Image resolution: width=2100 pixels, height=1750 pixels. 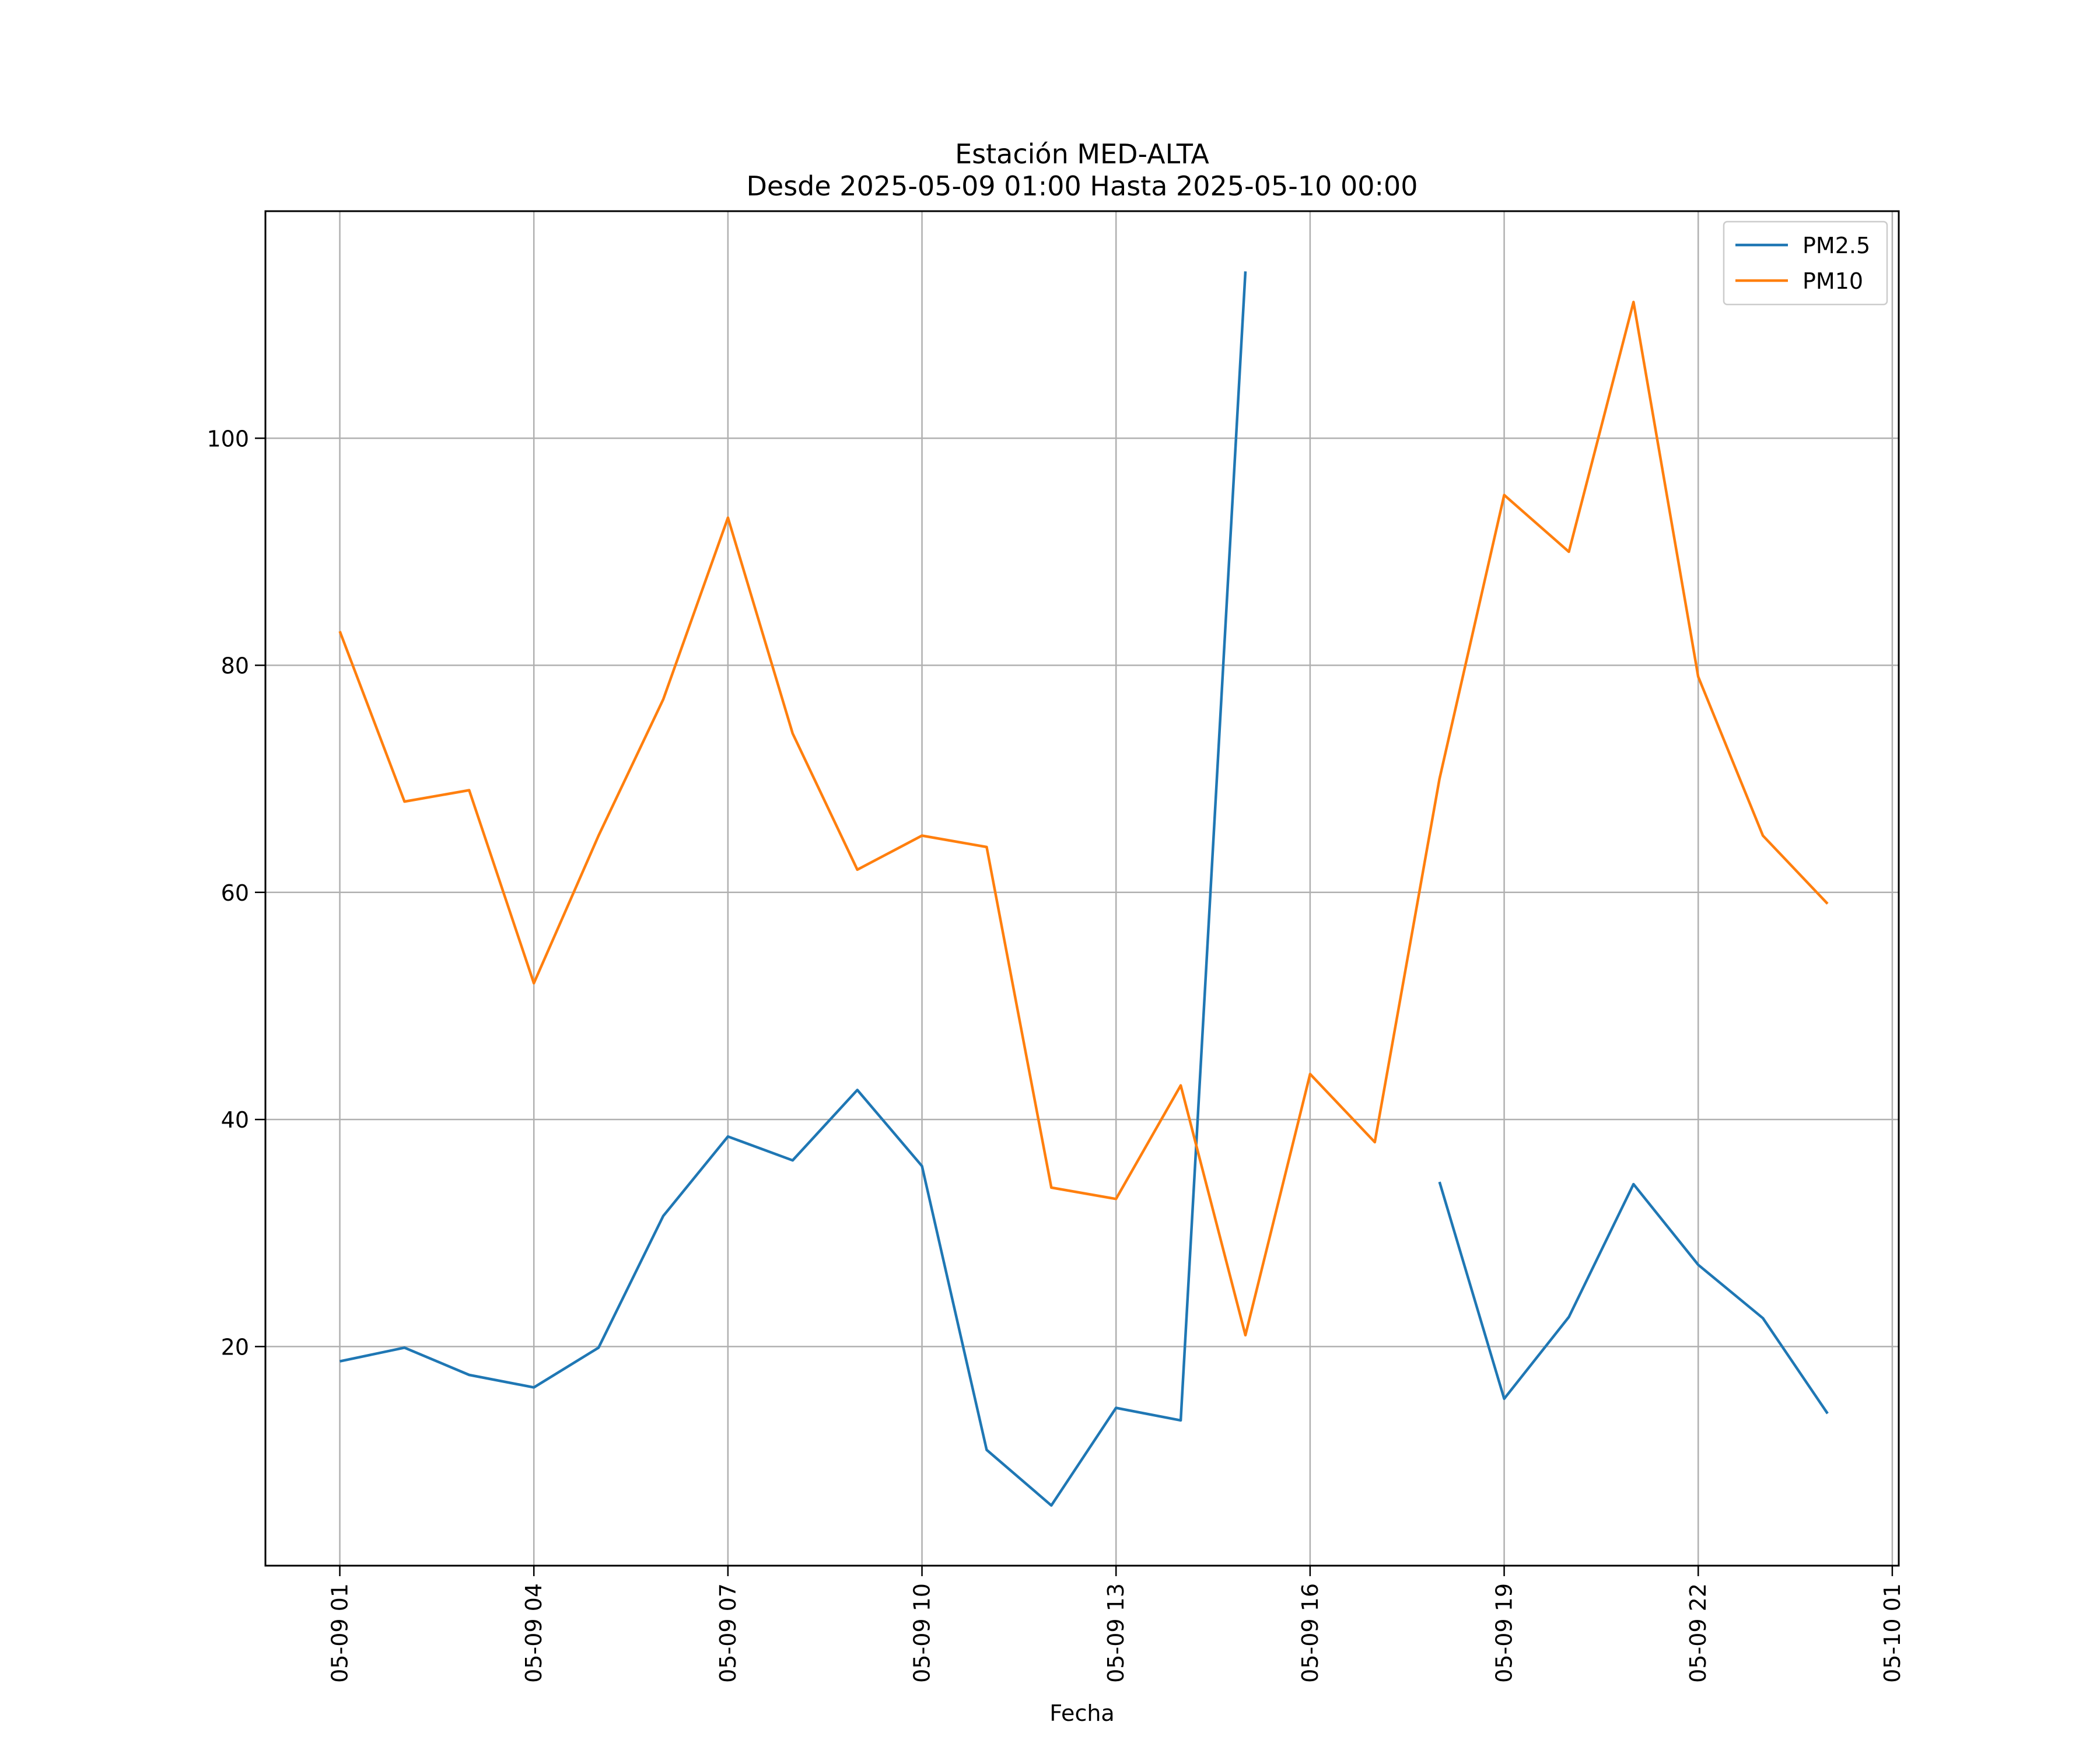 What do you see at coordinates (1698, 1633) in the screenshot?
I see `x-tick-label: 05-09 22` at bounding box center [1698, 1633].